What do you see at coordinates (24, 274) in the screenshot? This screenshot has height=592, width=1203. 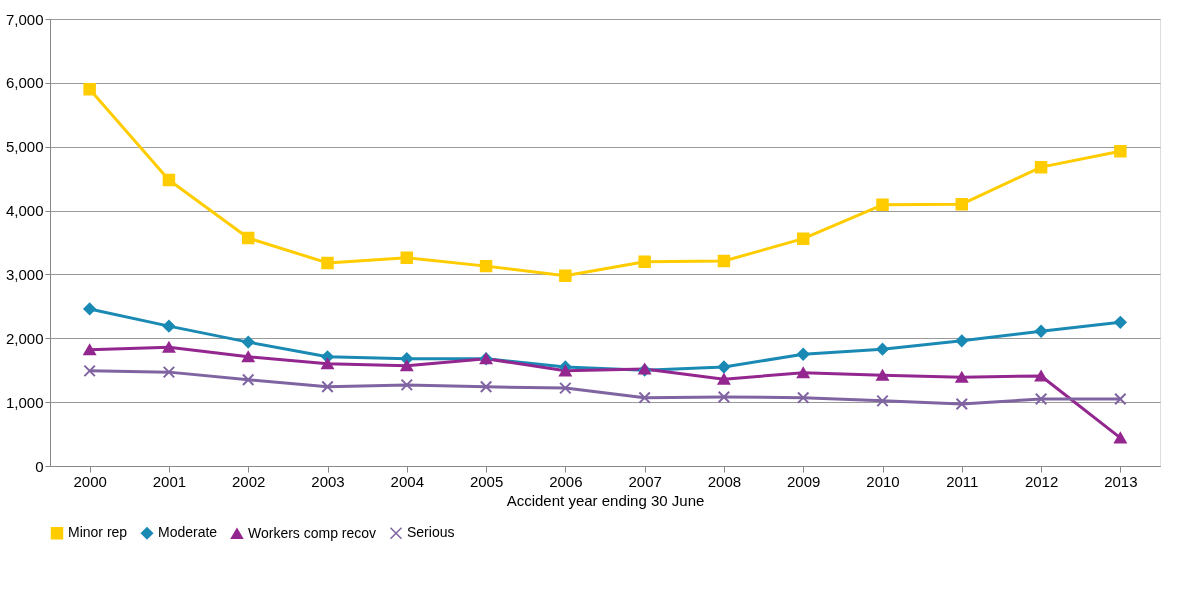 I see `y-tick-label: 3,000` at bounding box center [24, 274].